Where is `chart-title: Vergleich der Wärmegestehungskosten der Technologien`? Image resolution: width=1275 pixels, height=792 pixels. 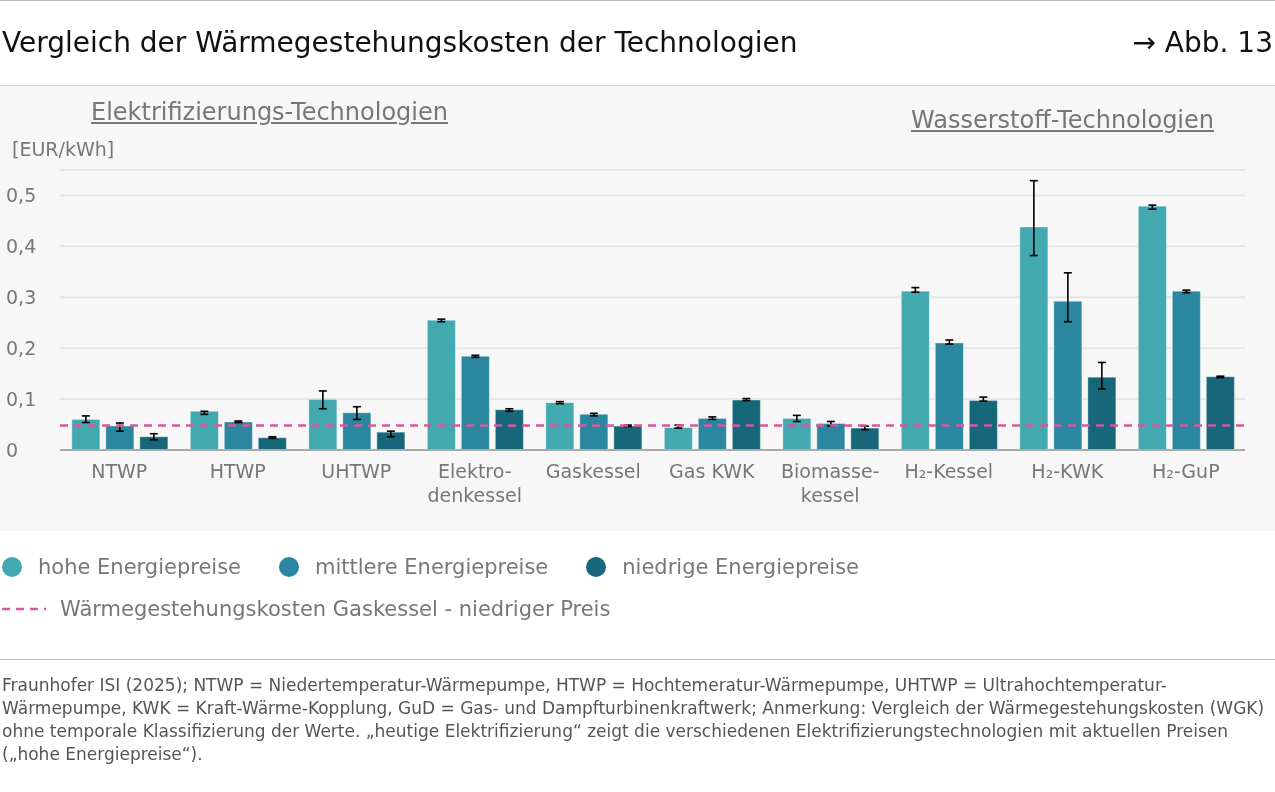 chart-title: Vergleich der Wärmegestehungskosten der Technologien is located at coordinates (400, 42).